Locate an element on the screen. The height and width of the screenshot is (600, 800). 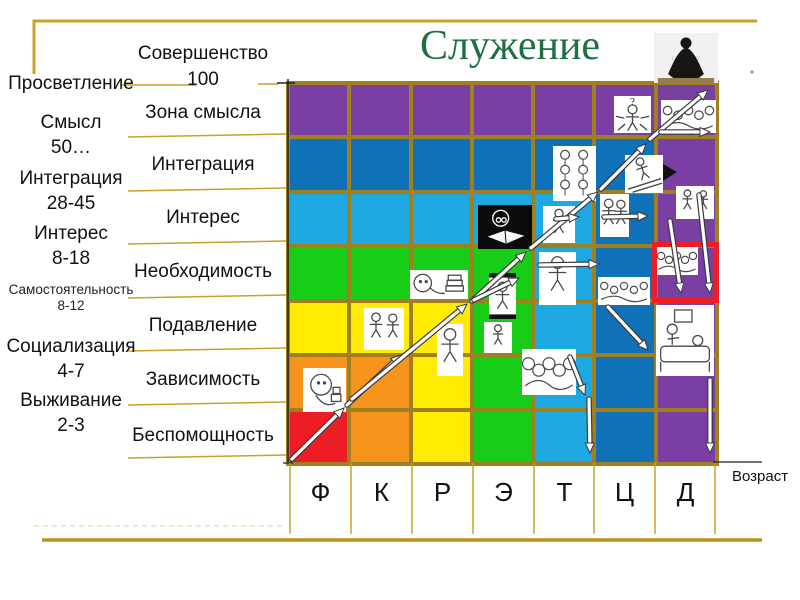
grid-cell-r1c3 is located at coordinates (441, 110).